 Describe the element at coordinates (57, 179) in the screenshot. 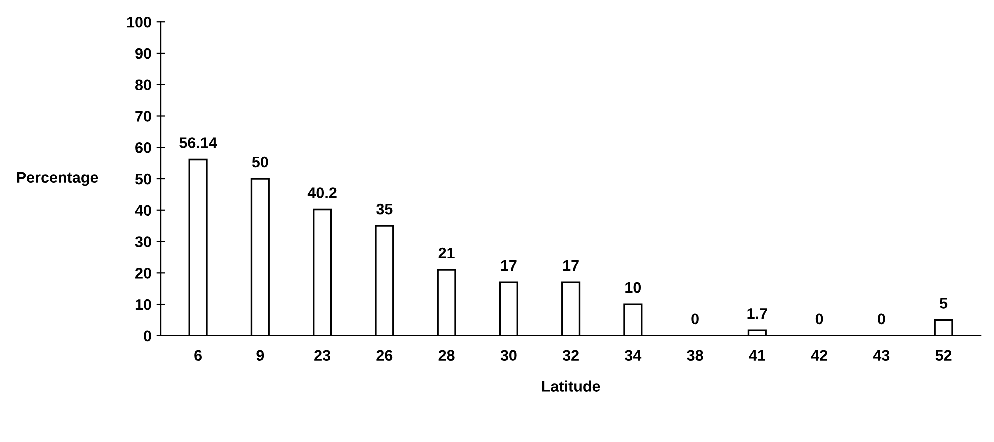

I see `y-axis-title: Percentage` at that location.